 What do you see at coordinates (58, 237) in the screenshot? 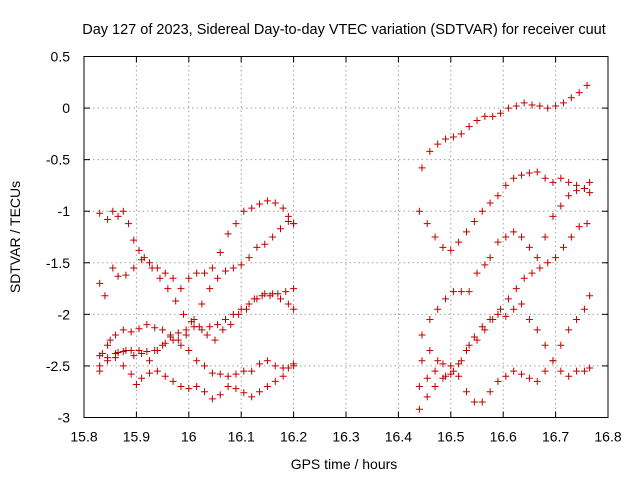
I see `y-tick-labels: -3 -2.5 -2 -1.5 -1 -0.5 0 0.5` at bounding box center [58, 237].